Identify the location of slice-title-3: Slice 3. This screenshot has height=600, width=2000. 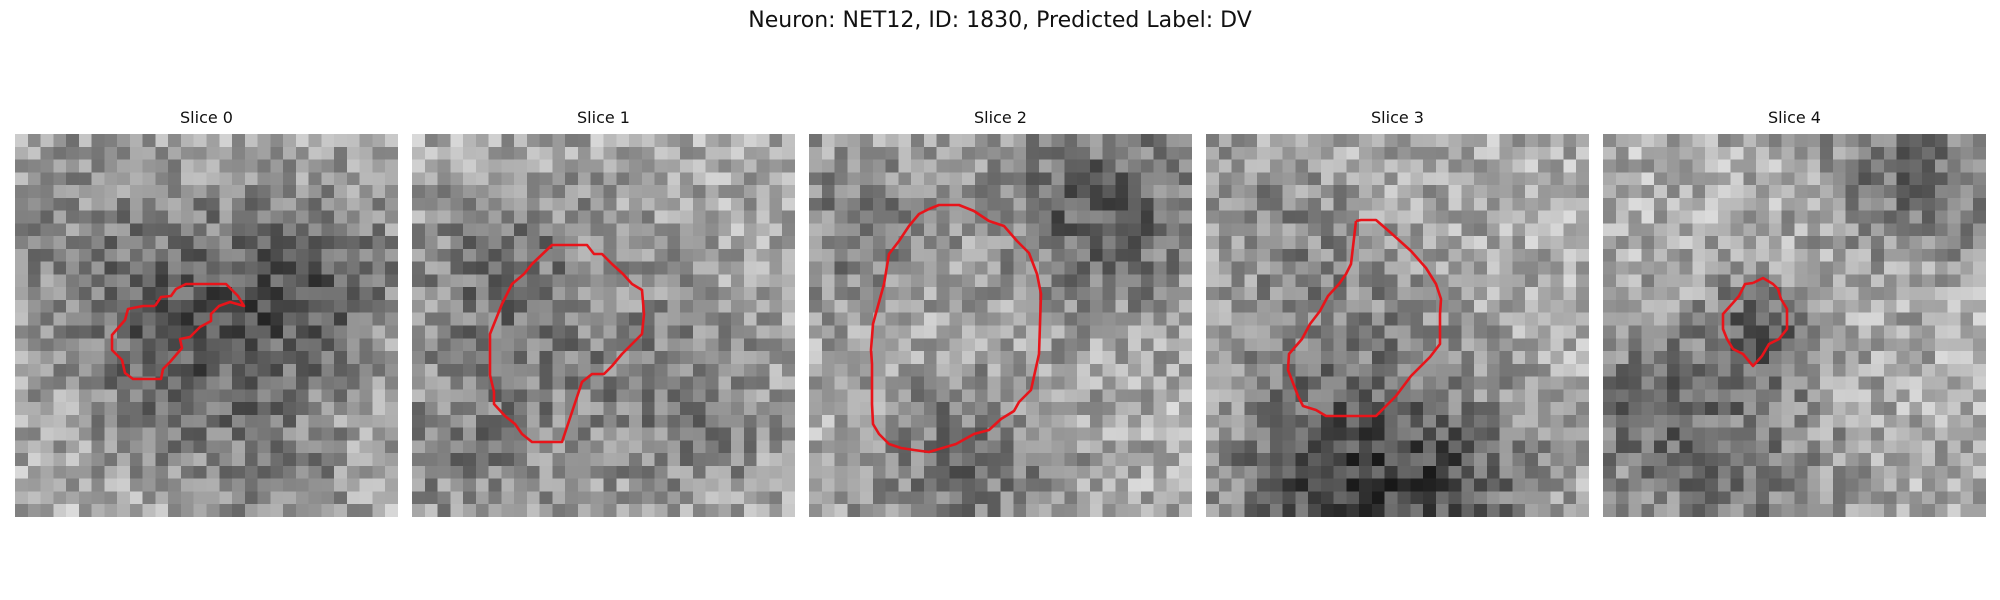
(1397, 117).